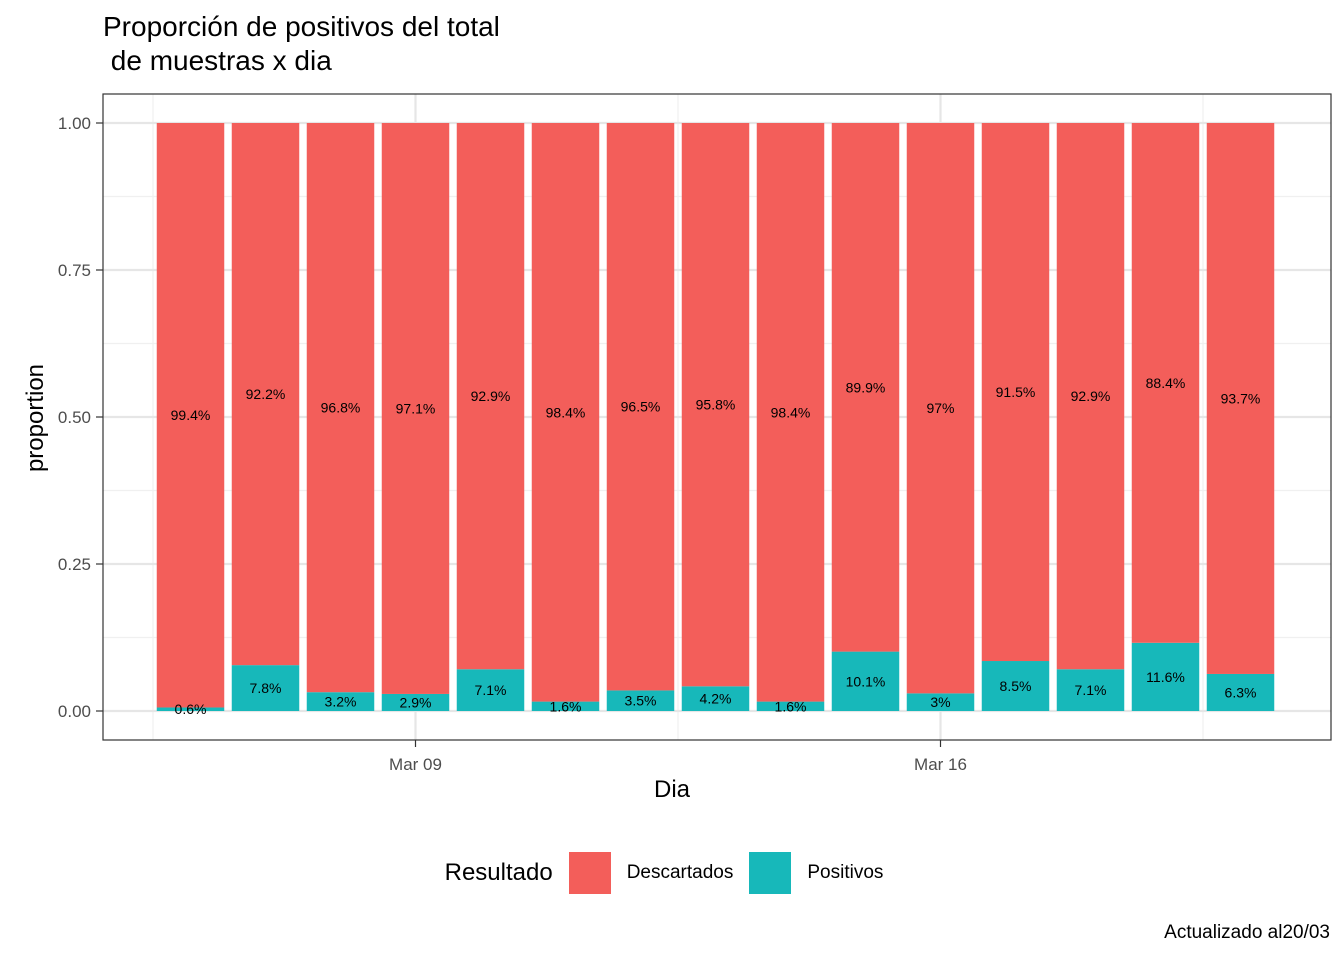 The width and height of the screenshot is (1344, 960). I want to click on data-label-descartados: 97.1%, so click(416, 408).